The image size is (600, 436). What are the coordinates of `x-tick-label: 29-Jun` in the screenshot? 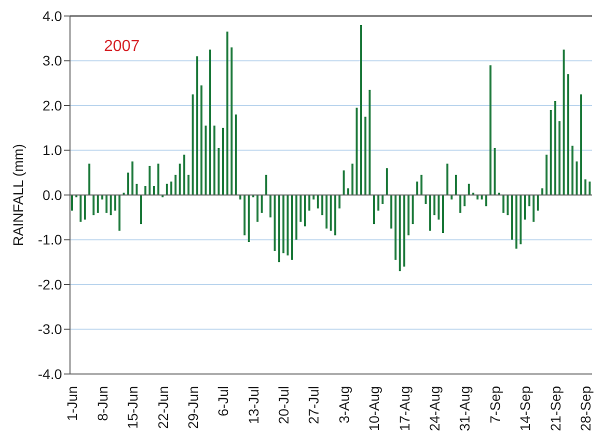 It's located at (192, 407).